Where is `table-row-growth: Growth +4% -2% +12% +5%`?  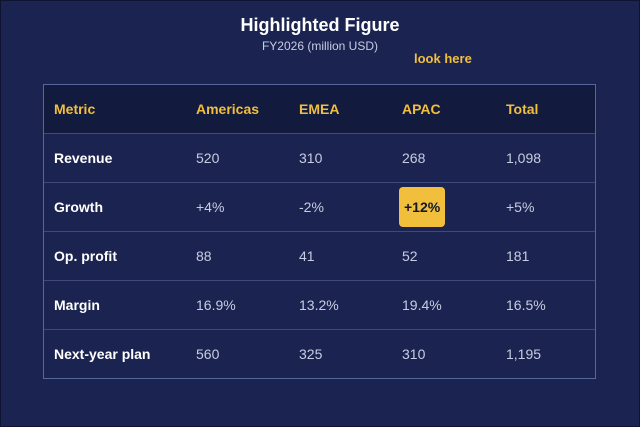 table-row-growth: Growth +4% -2% +12% +5% is located at coordinates (319, 206).